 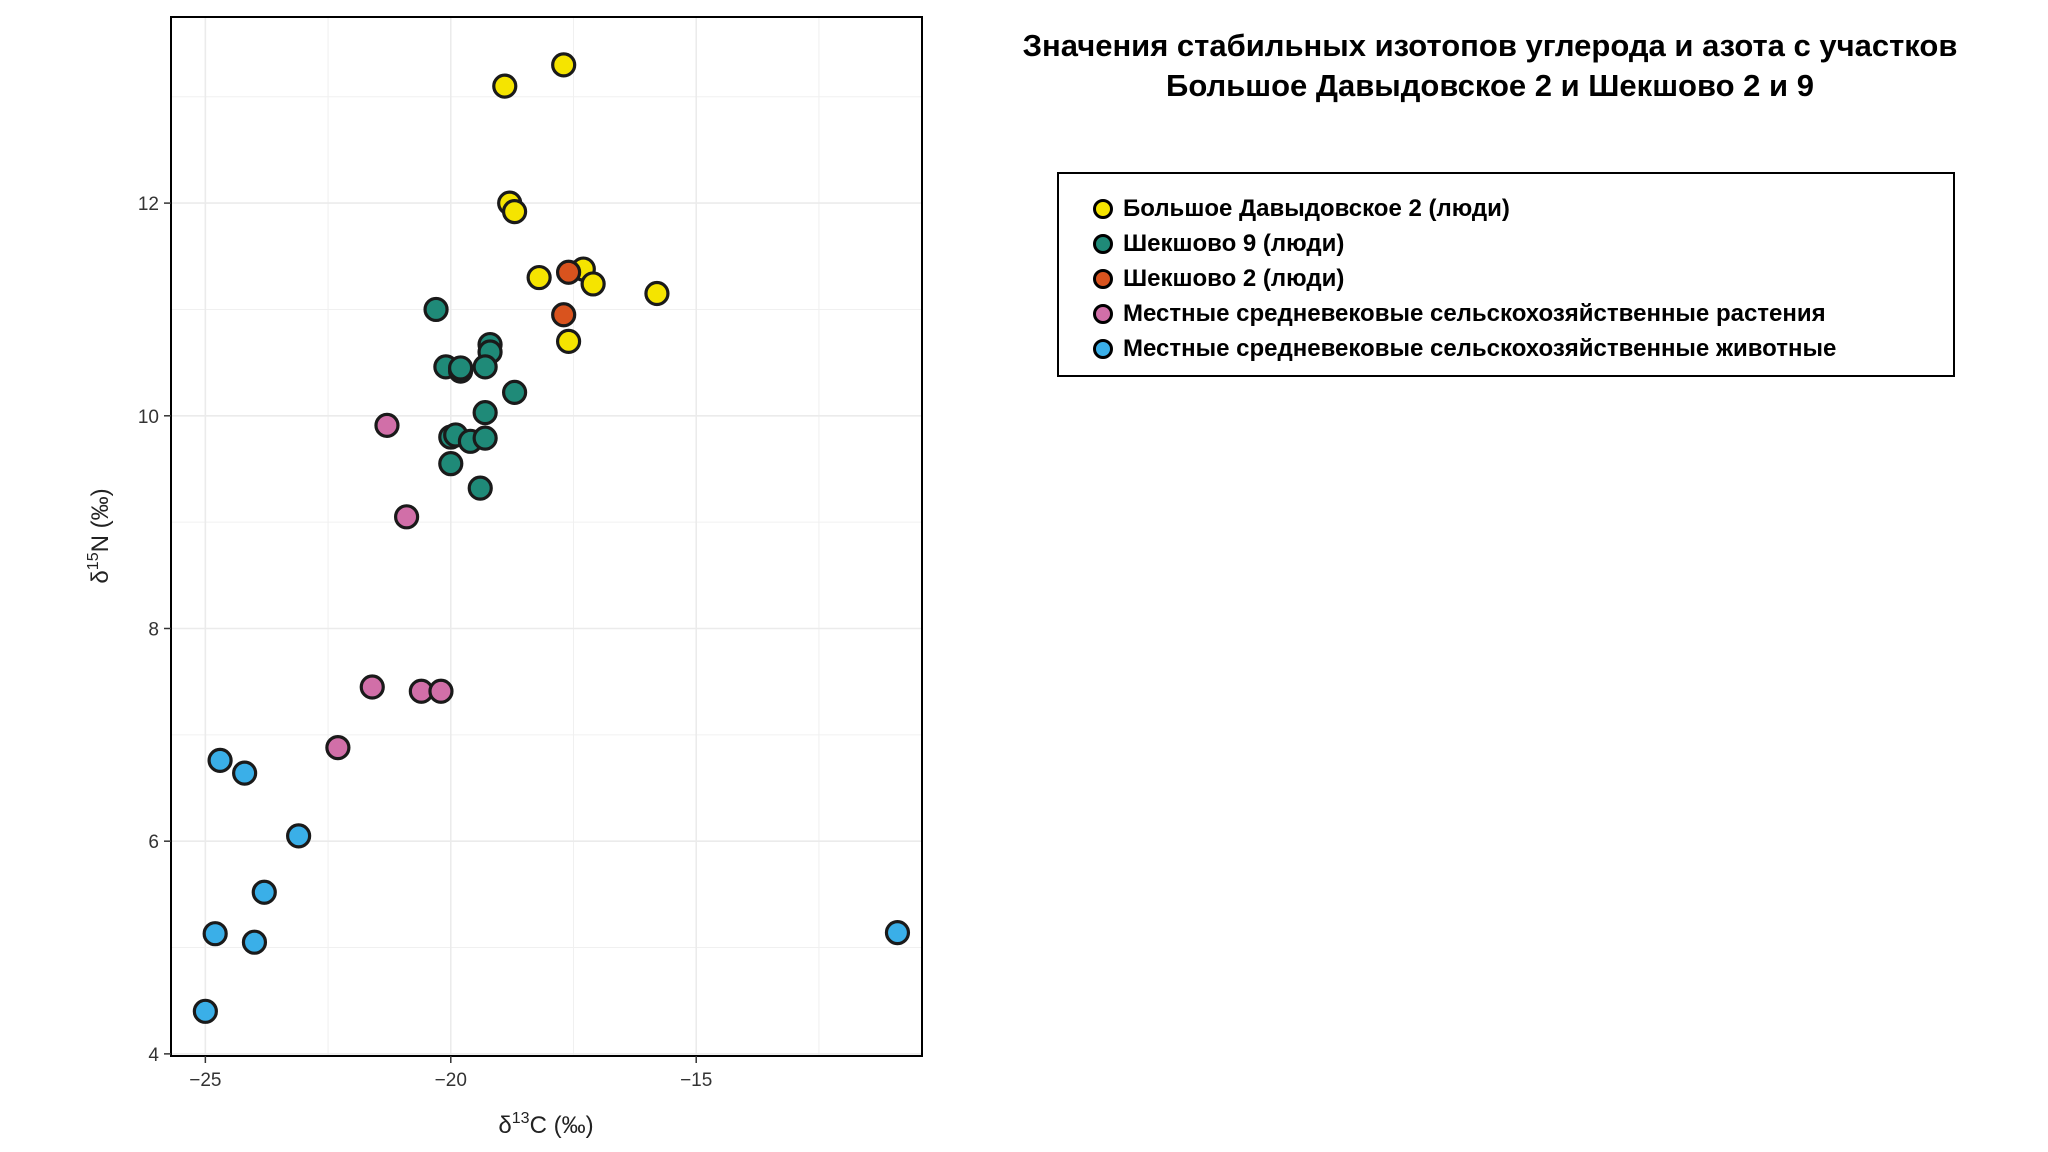 What do you see at coordinates (451, 1080) in the screenshot?
I see `x-tick-label: −20` at bounding box center [451, 1080].